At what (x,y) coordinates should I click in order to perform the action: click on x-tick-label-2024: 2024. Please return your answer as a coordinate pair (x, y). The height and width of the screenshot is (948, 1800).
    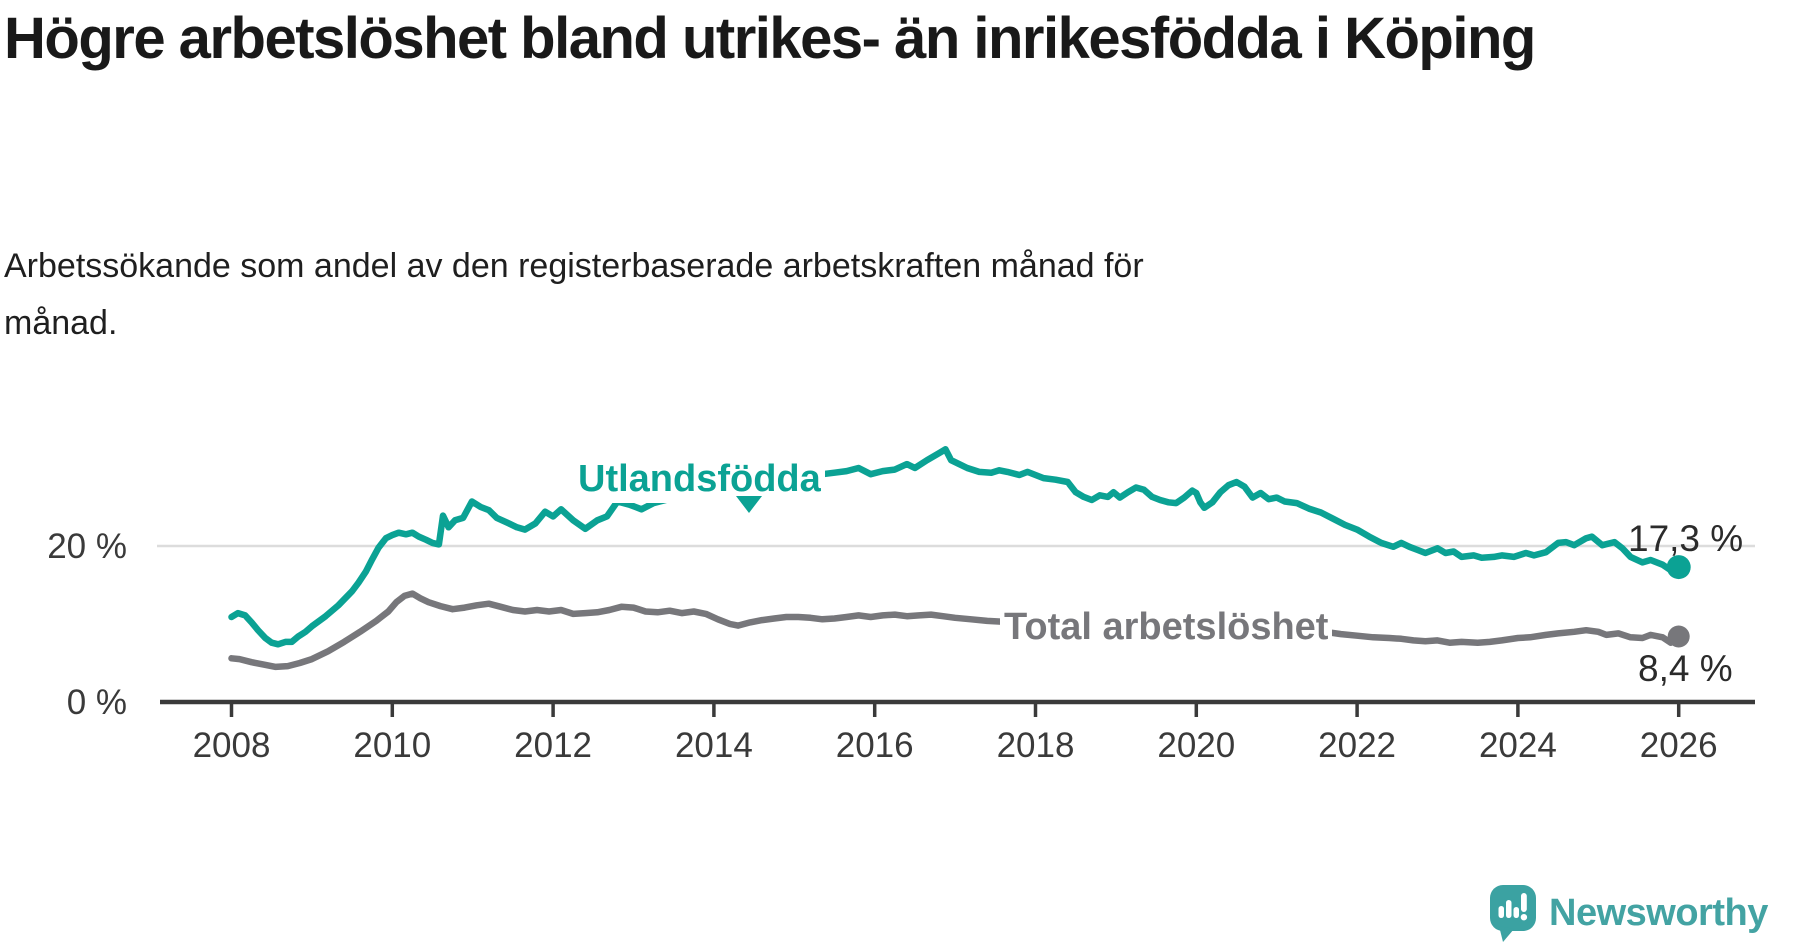
    Looking at the image, I should click on (1518, 745).